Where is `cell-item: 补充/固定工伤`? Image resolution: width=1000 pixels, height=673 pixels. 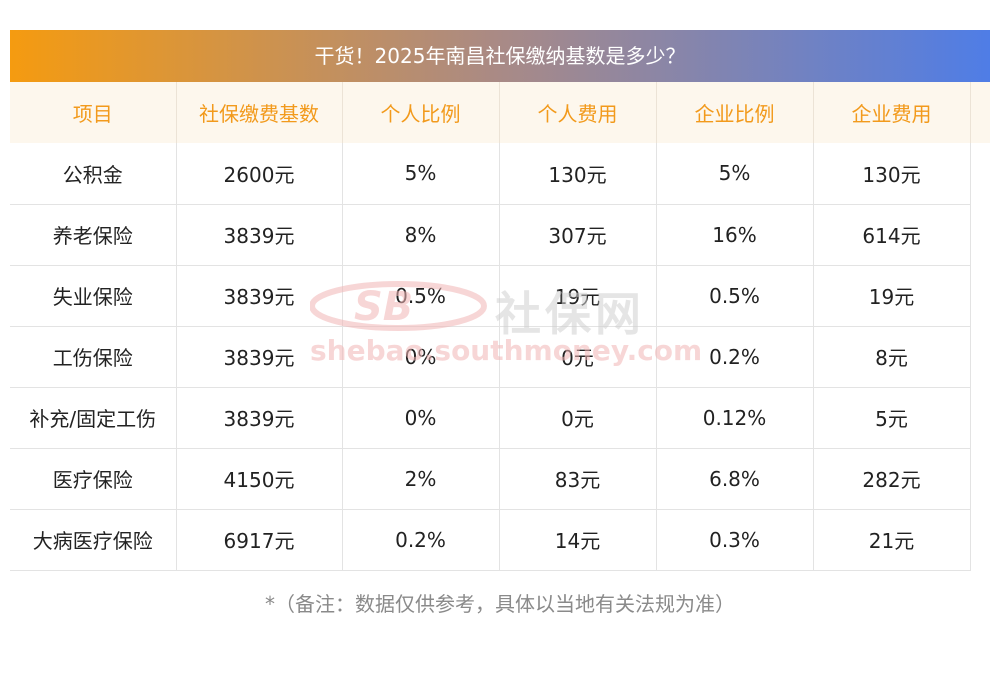
cell-item: 补充/固定工伤 is located at coordinates (93, 418).